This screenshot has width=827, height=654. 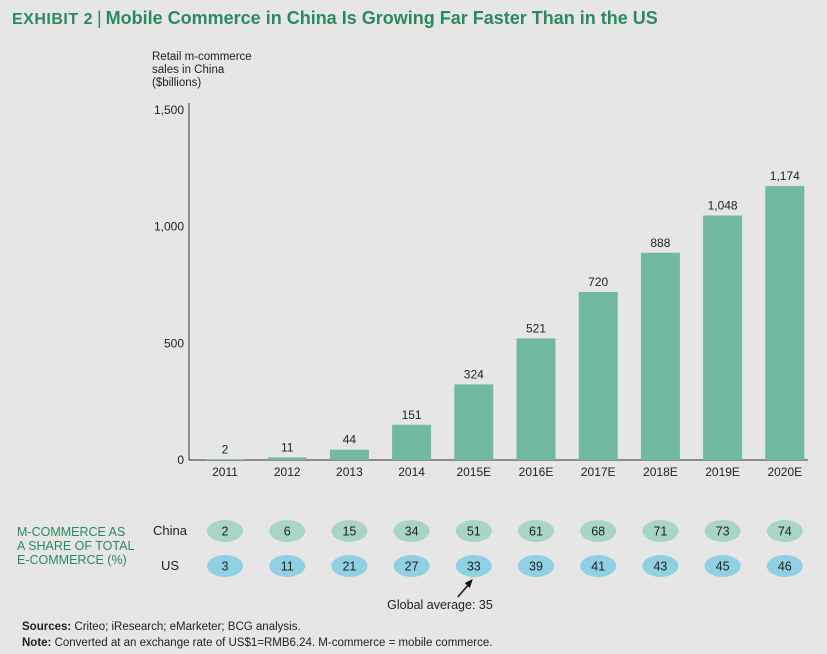 What do you see at coordinates (468, 583) in the screenshot?
I see `annotation-arrow-head` at bounding box center [468, 583].